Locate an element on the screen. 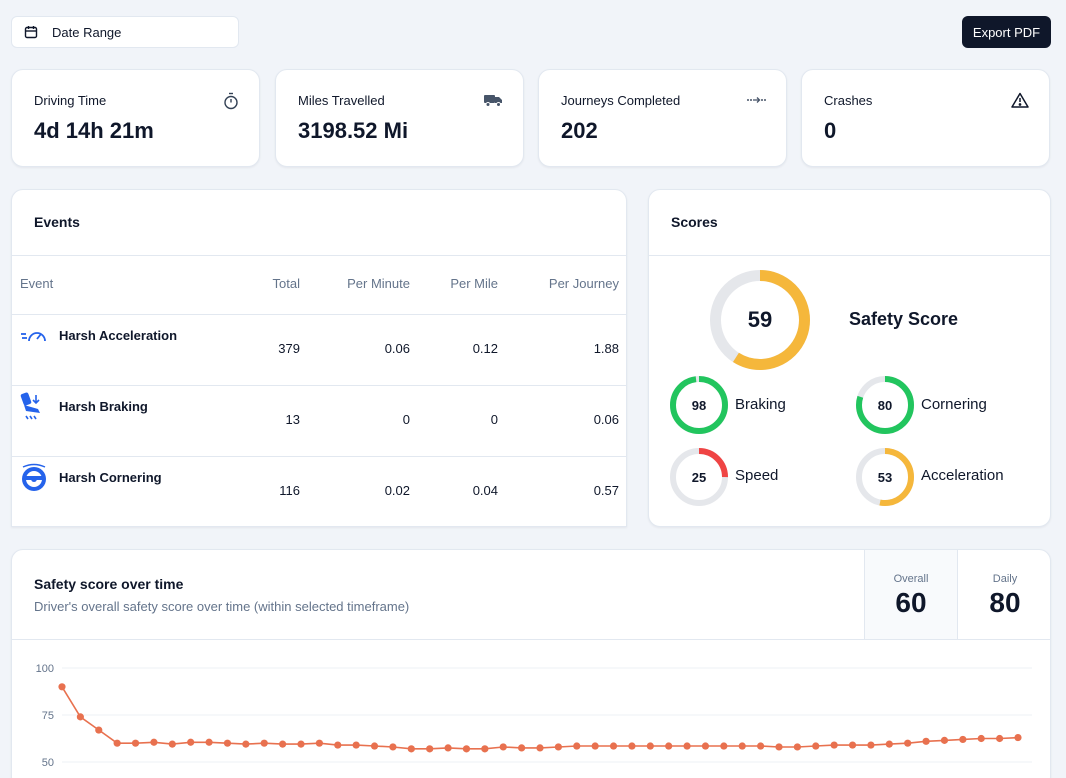  stat-label: Driving Time is located at coordinates (70, 100).